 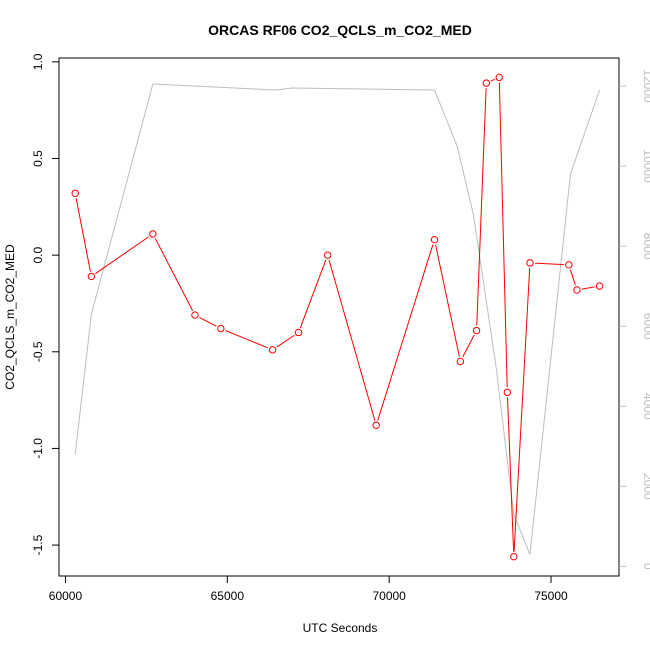 I want to click on y-tick-label: 0.0, so click(x=38, y=254).